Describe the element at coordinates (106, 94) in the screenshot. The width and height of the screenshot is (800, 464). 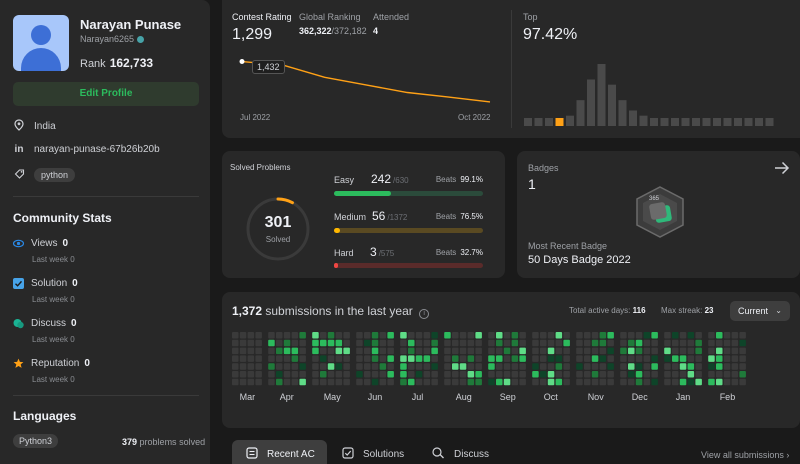
I see `edit-profile-button: Edit Profile` at that location.